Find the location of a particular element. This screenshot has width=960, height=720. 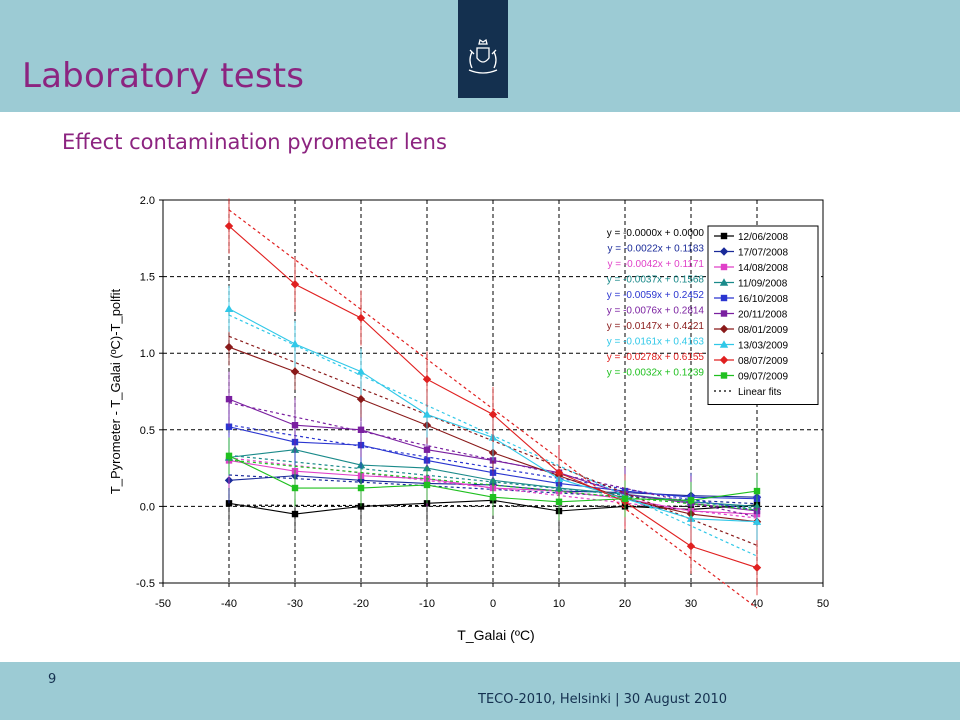

x-tick-label: -30 is located at coordinates (295, 604).